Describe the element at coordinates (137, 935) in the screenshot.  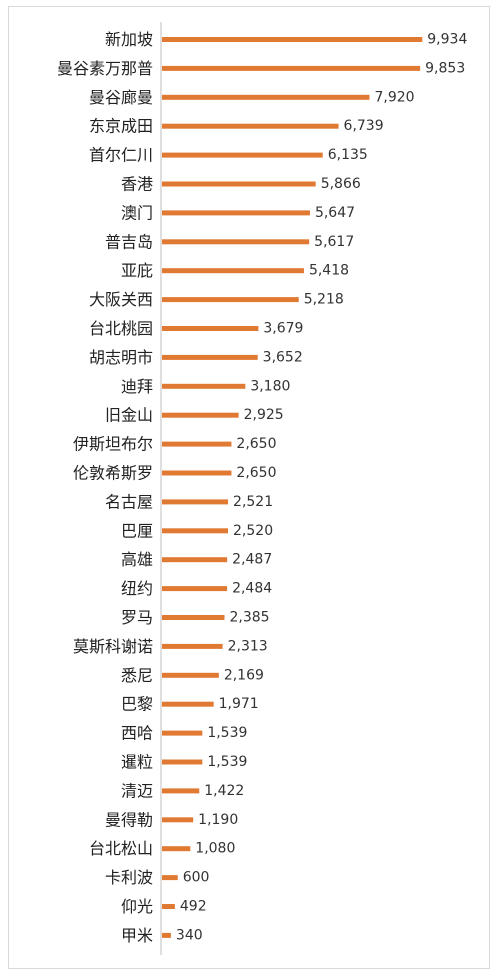
I see `category-label: 甲米` at that location.